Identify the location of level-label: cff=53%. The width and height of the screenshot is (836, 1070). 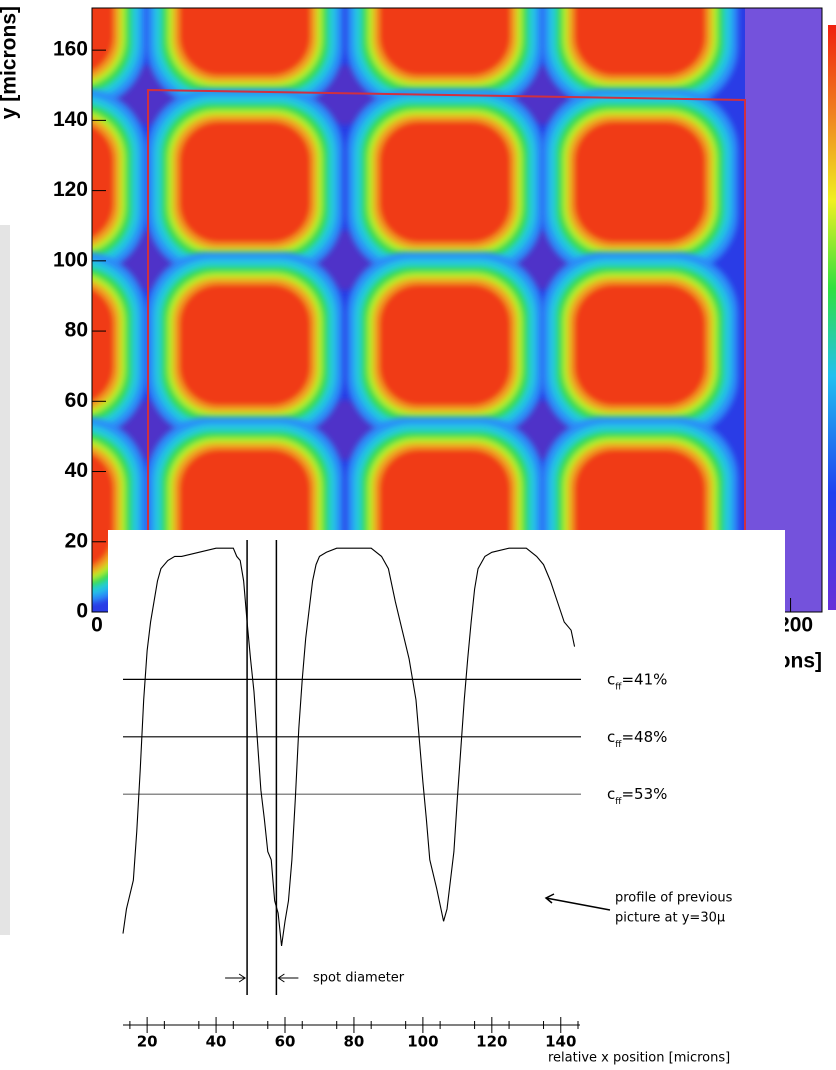
(637, 796).